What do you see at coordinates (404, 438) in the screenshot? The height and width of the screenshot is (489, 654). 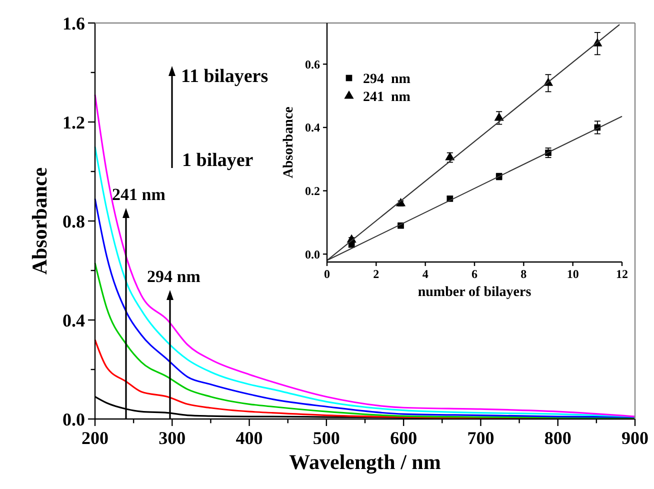 I see `x-tick-label: 600` at bounding box center [404, 438].